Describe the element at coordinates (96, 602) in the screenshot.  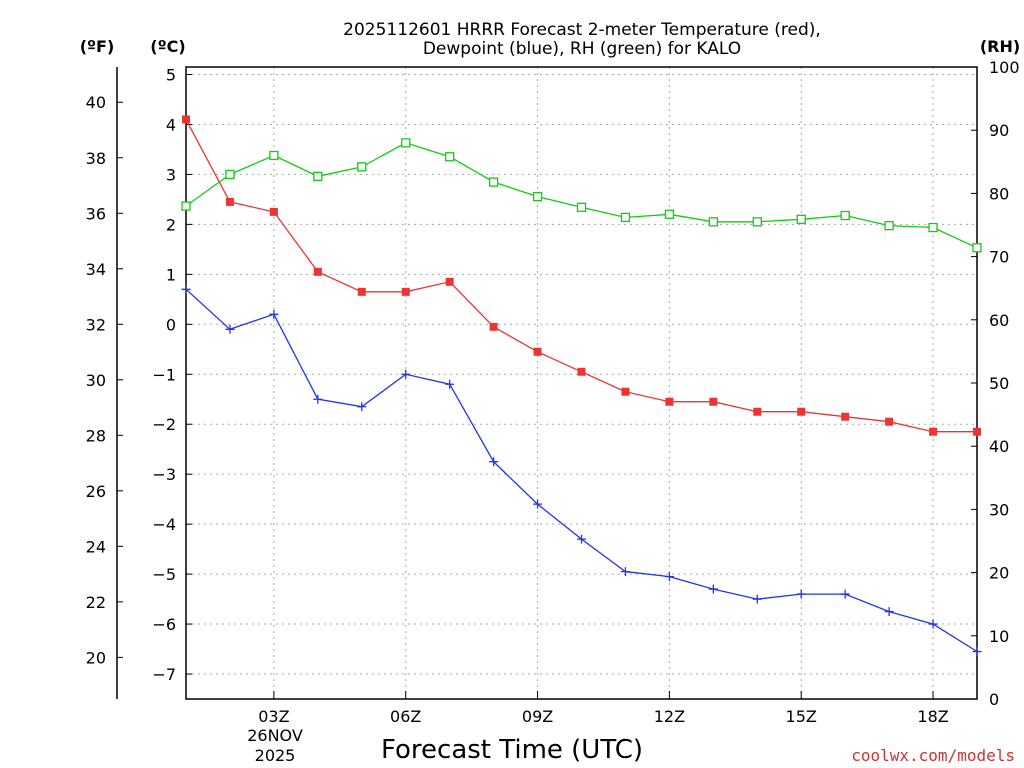
I see `fahrenheit-tick-label: 22` at that location.